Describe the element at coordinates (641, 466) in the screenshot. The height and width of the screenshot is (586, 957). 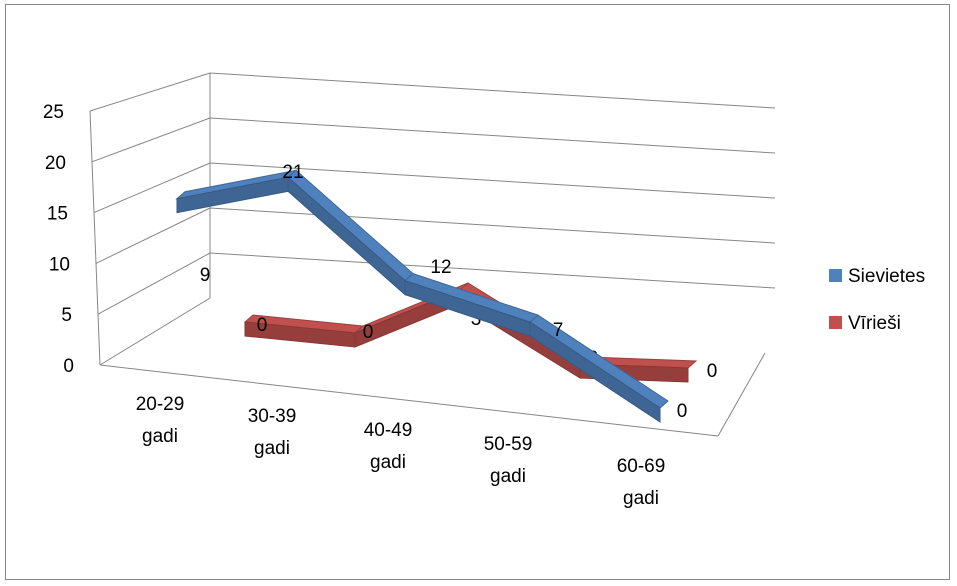
I see `x-tick-label: 60-69` at that location.